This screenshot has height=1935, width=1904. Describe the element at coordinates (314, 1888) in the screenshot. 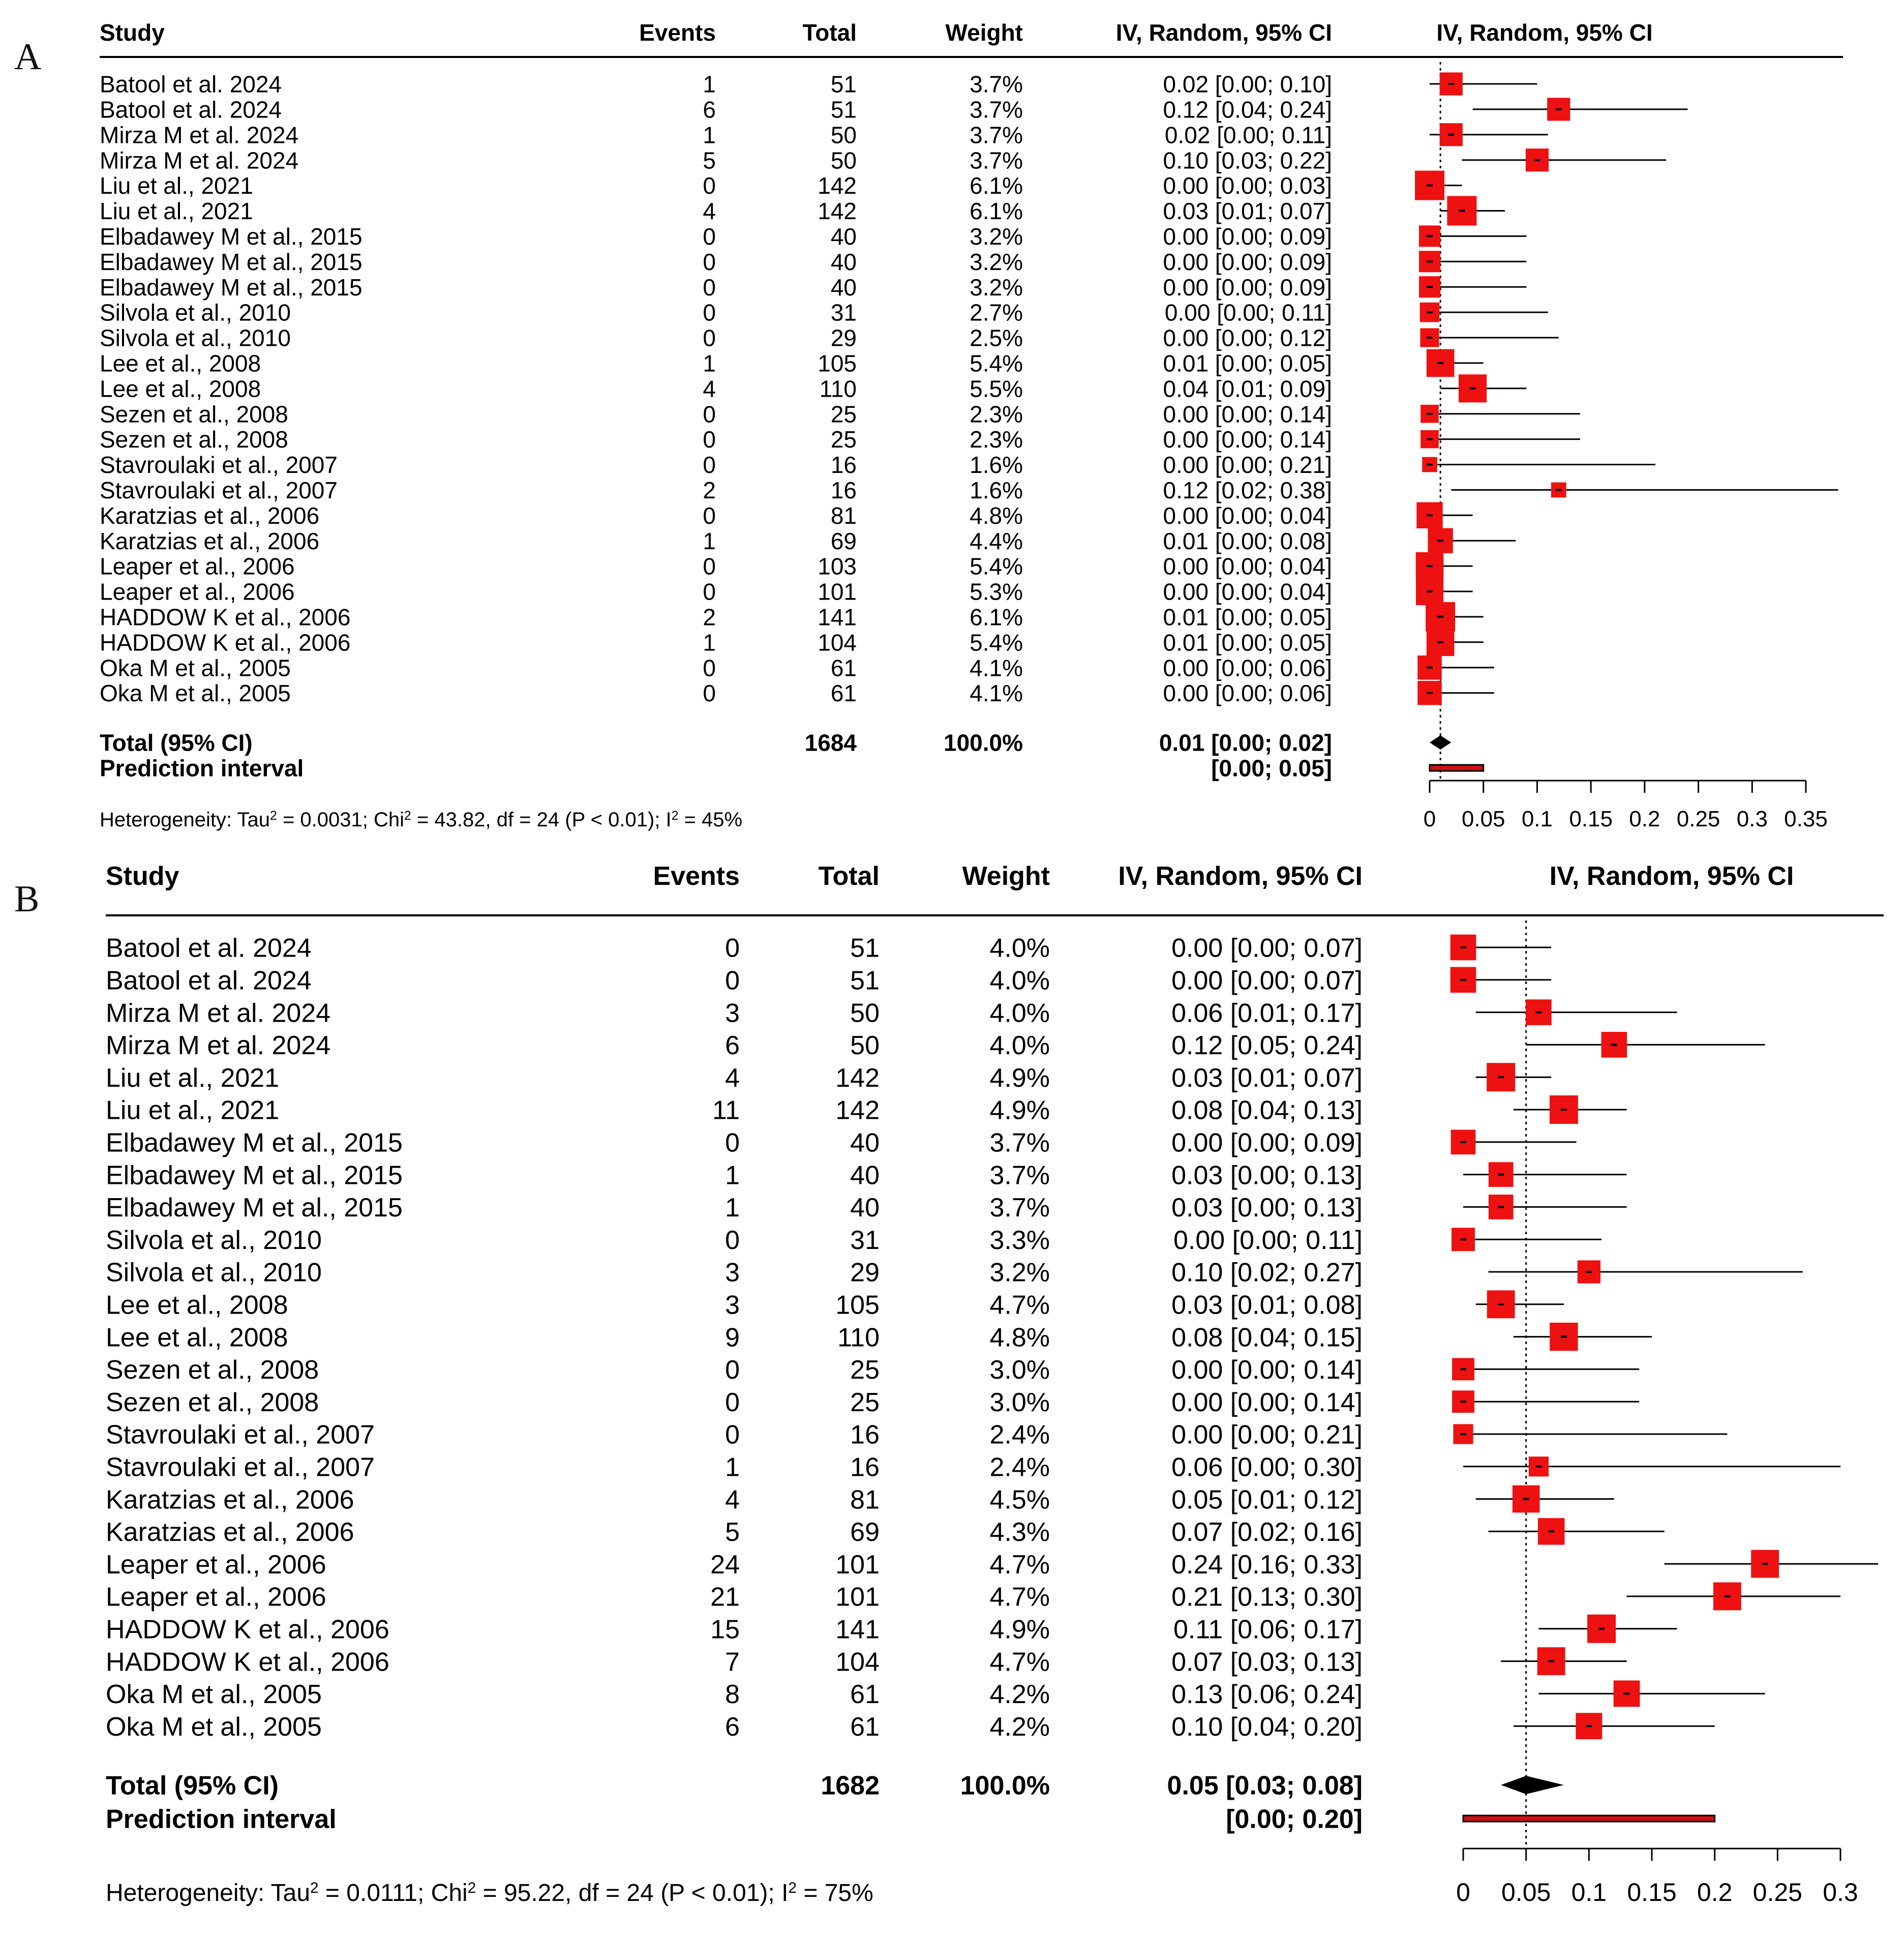

I see `superscript-2: 2` at that location.